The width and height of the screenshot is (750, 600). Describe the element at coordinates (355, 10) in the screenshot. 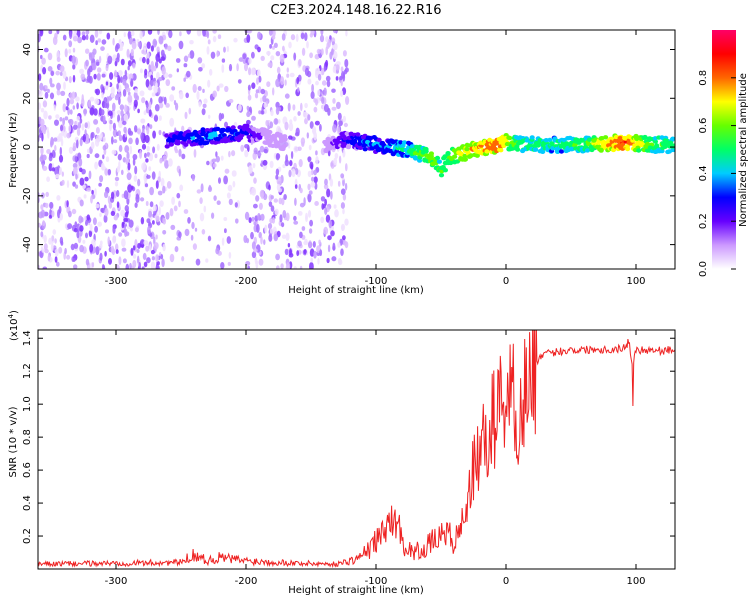

I see `figure-title: C2E3.2024.148.16.22.R16` at that location.